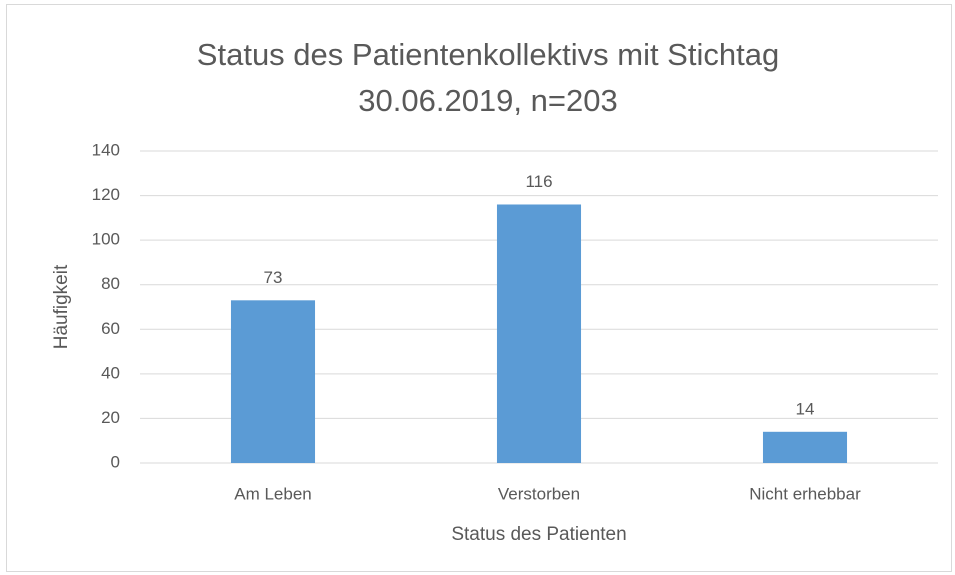 This screenshot has width=955, height=575. Describe the element at coordinates (805, 493) in the screenshot. I see `x-tick-label: Nicht erhebbar` at that location.